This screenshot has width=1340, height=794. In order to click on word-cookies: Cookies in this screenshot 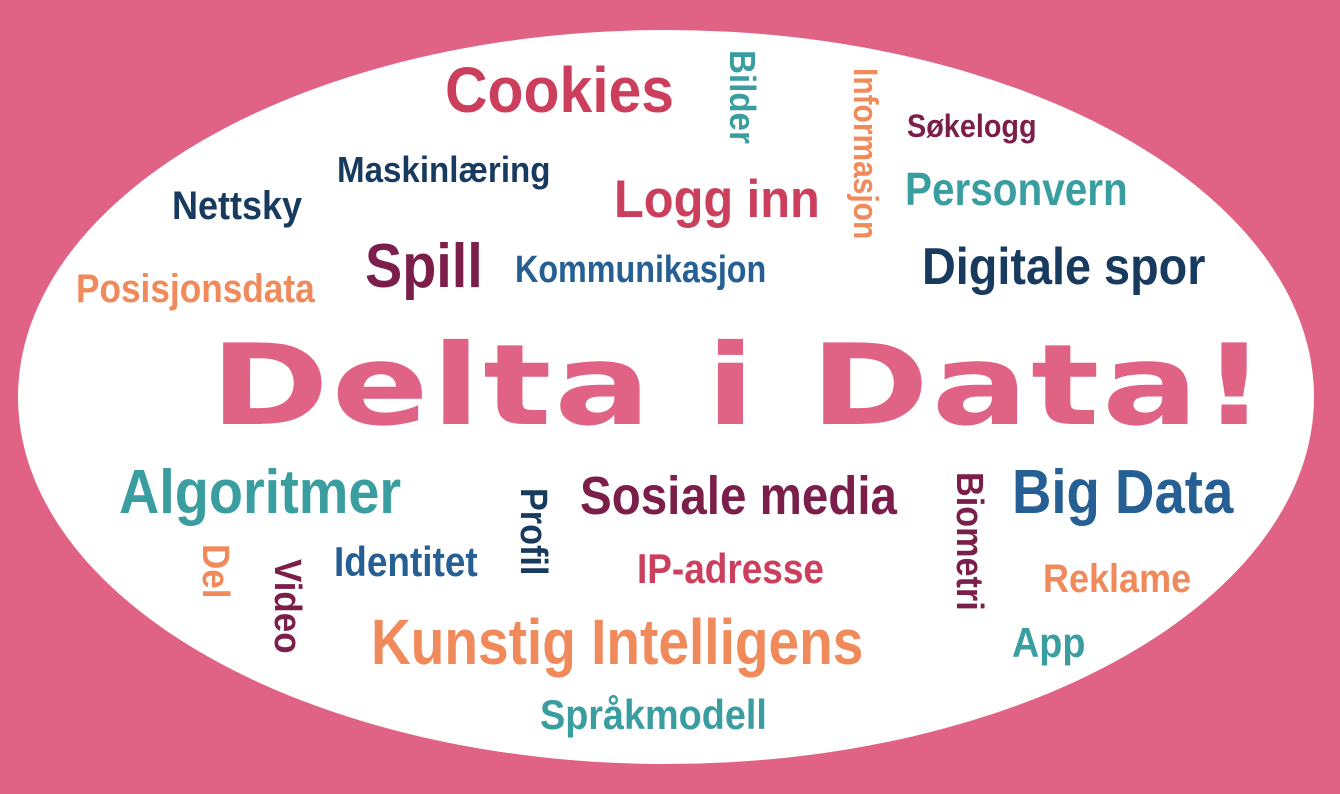, I will do `click(560, 90)`.